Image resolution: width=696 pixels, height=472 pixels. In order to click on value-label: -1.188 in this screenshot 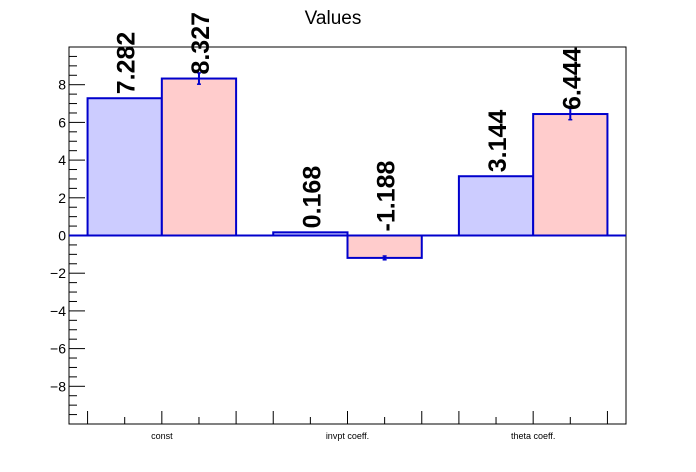, I will do `click(387, 196)`.